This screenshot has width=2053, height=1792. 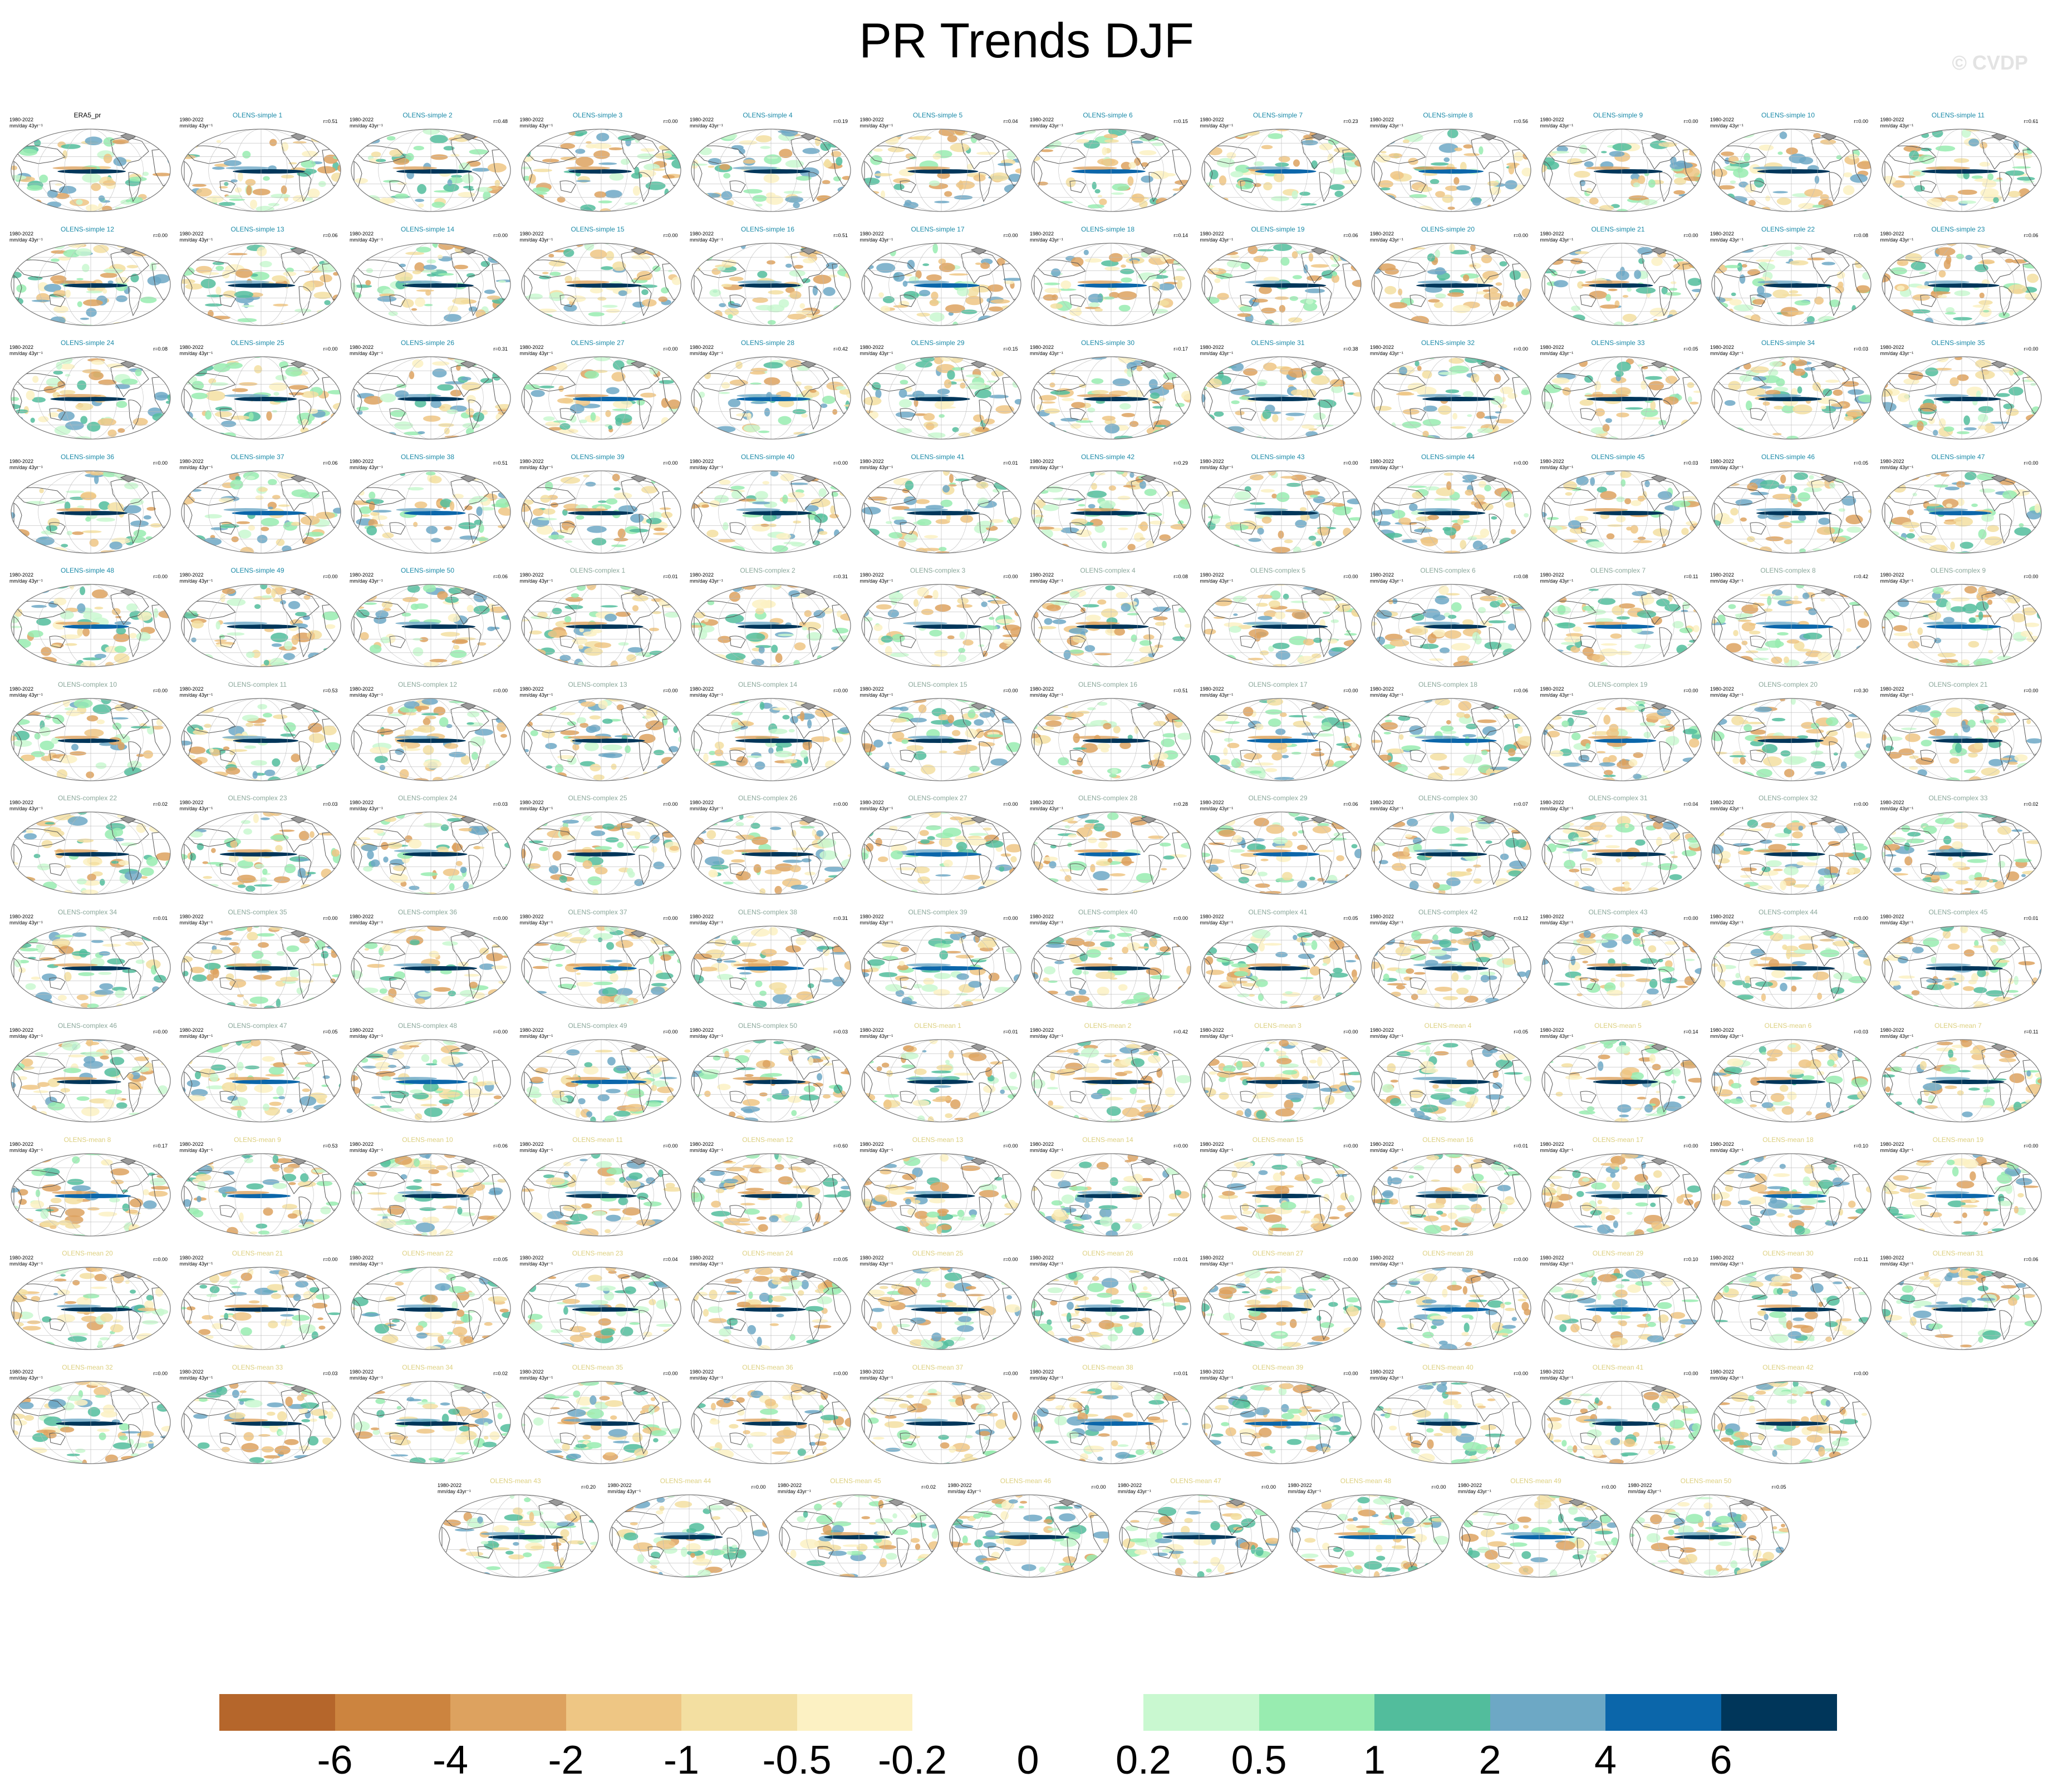 I want to click on panel-title: OLENS-complex 36, so click(x=427, y=912).